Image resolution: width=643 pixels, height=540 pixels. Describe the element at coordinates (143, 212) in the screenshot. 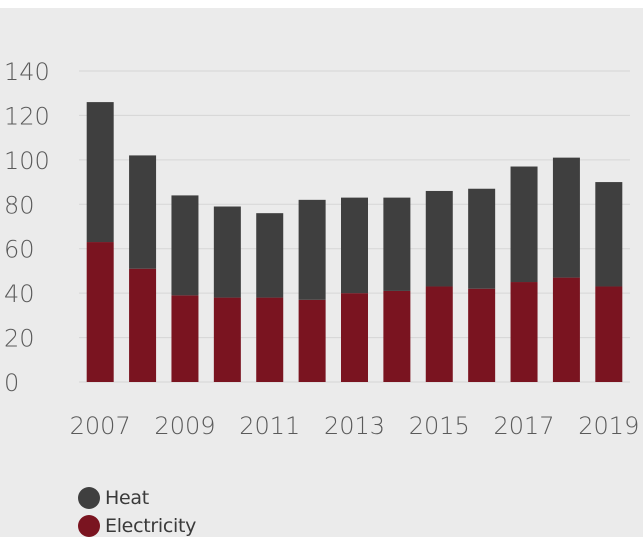

I see `bar-heat-2008` at that location.